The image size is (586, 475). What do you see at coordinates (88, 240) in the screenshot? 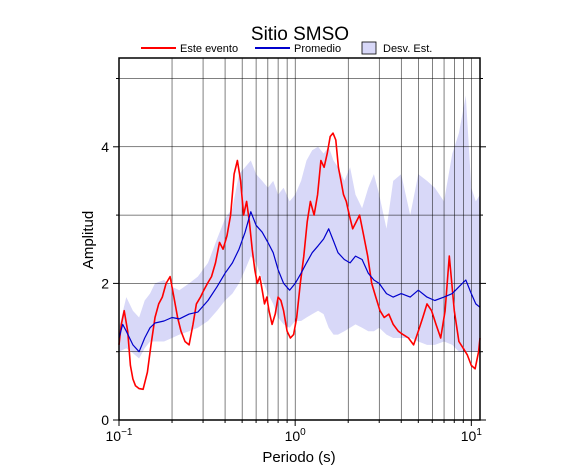
I see `y-axis-label: Amplitud` at bounding box center [88, 240].